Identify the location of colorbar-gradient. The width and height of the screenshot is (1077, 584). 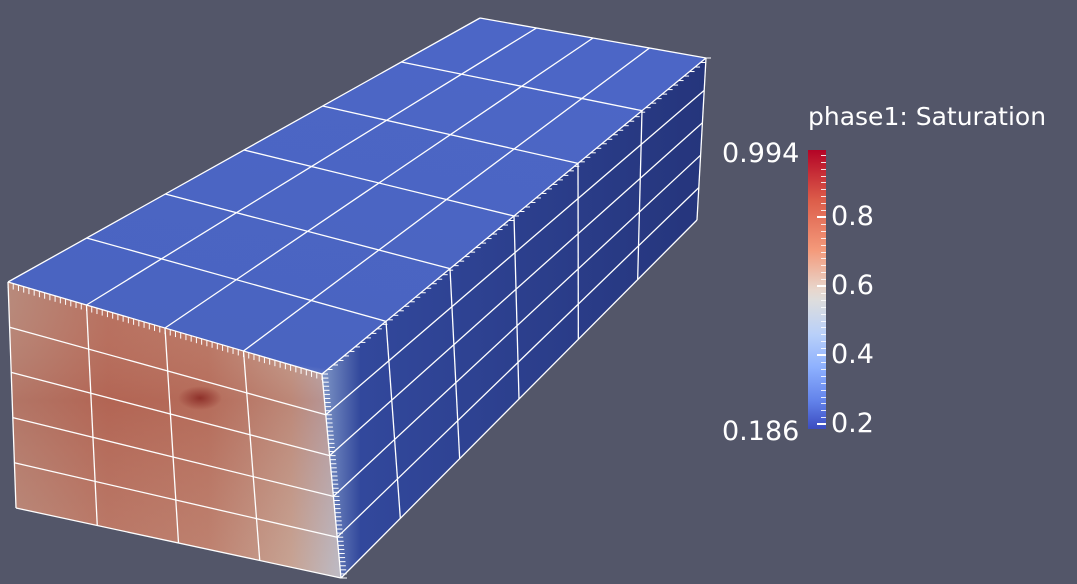
(817, 289).